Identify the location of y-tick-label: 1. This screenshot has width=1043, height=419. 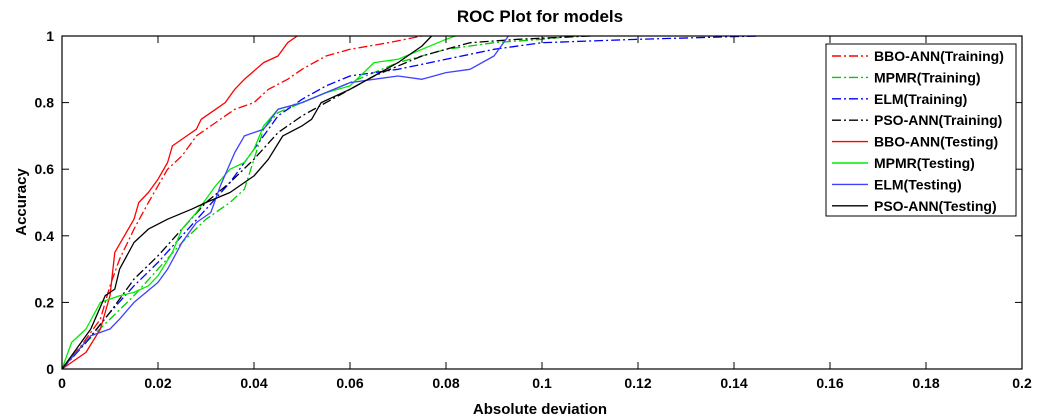
(50, 36).